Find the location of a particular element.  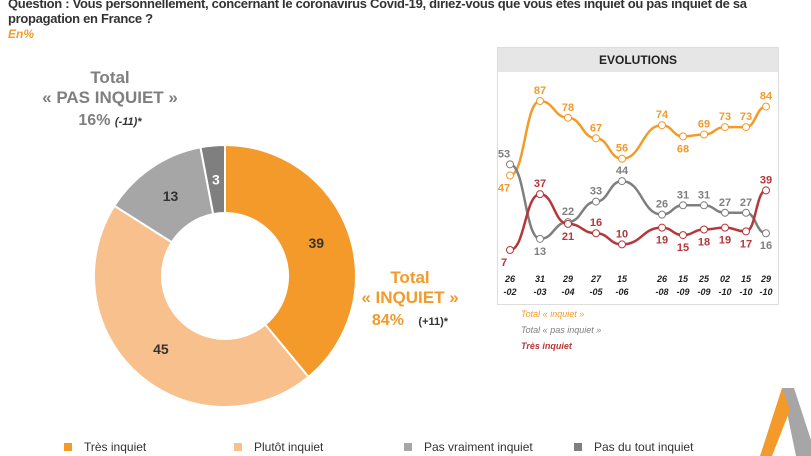

data-label: 22 is located at coordinates (568, 212).